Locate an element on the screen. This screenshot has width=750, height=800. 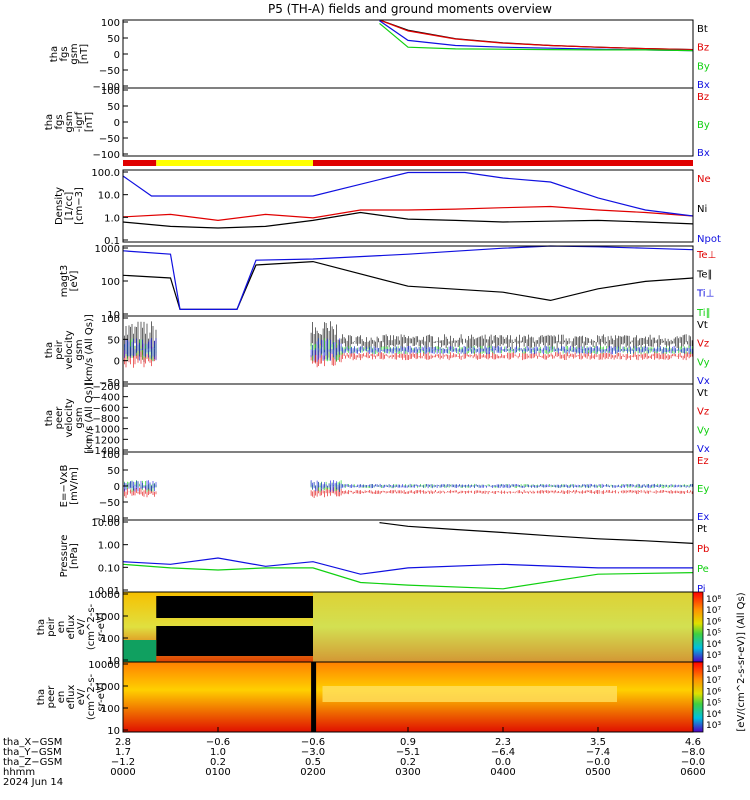
x-tick-label-y: −6.4 is located at coordinates (503, 752).